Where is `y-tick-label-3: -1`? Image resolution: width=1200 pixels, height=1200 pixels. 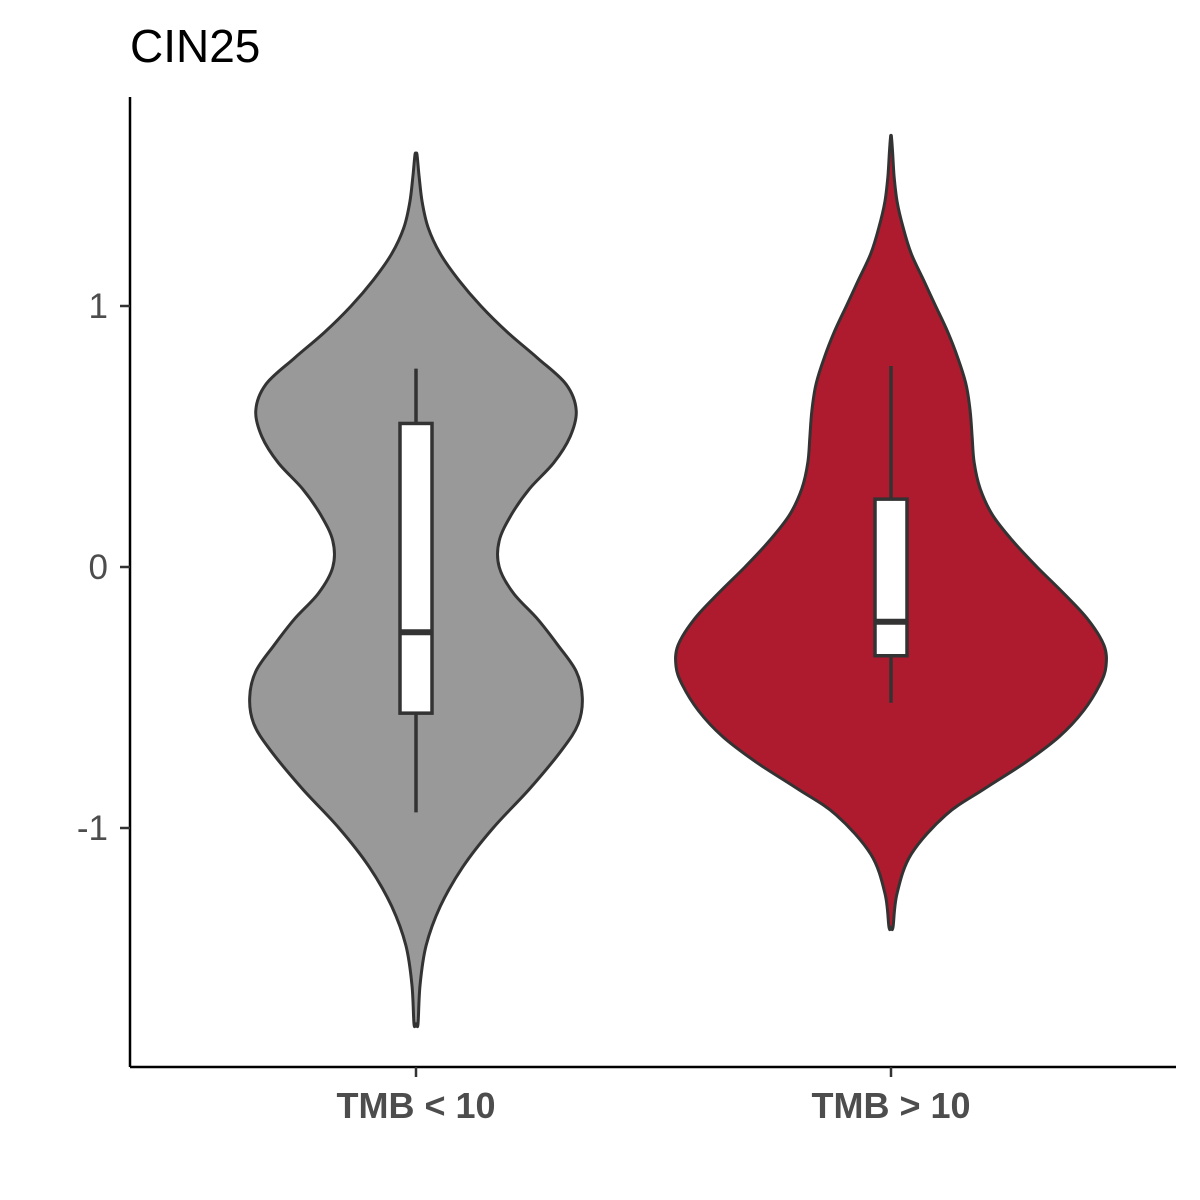
y-tick-label-3: -1 is located at coordinates (92, 828).